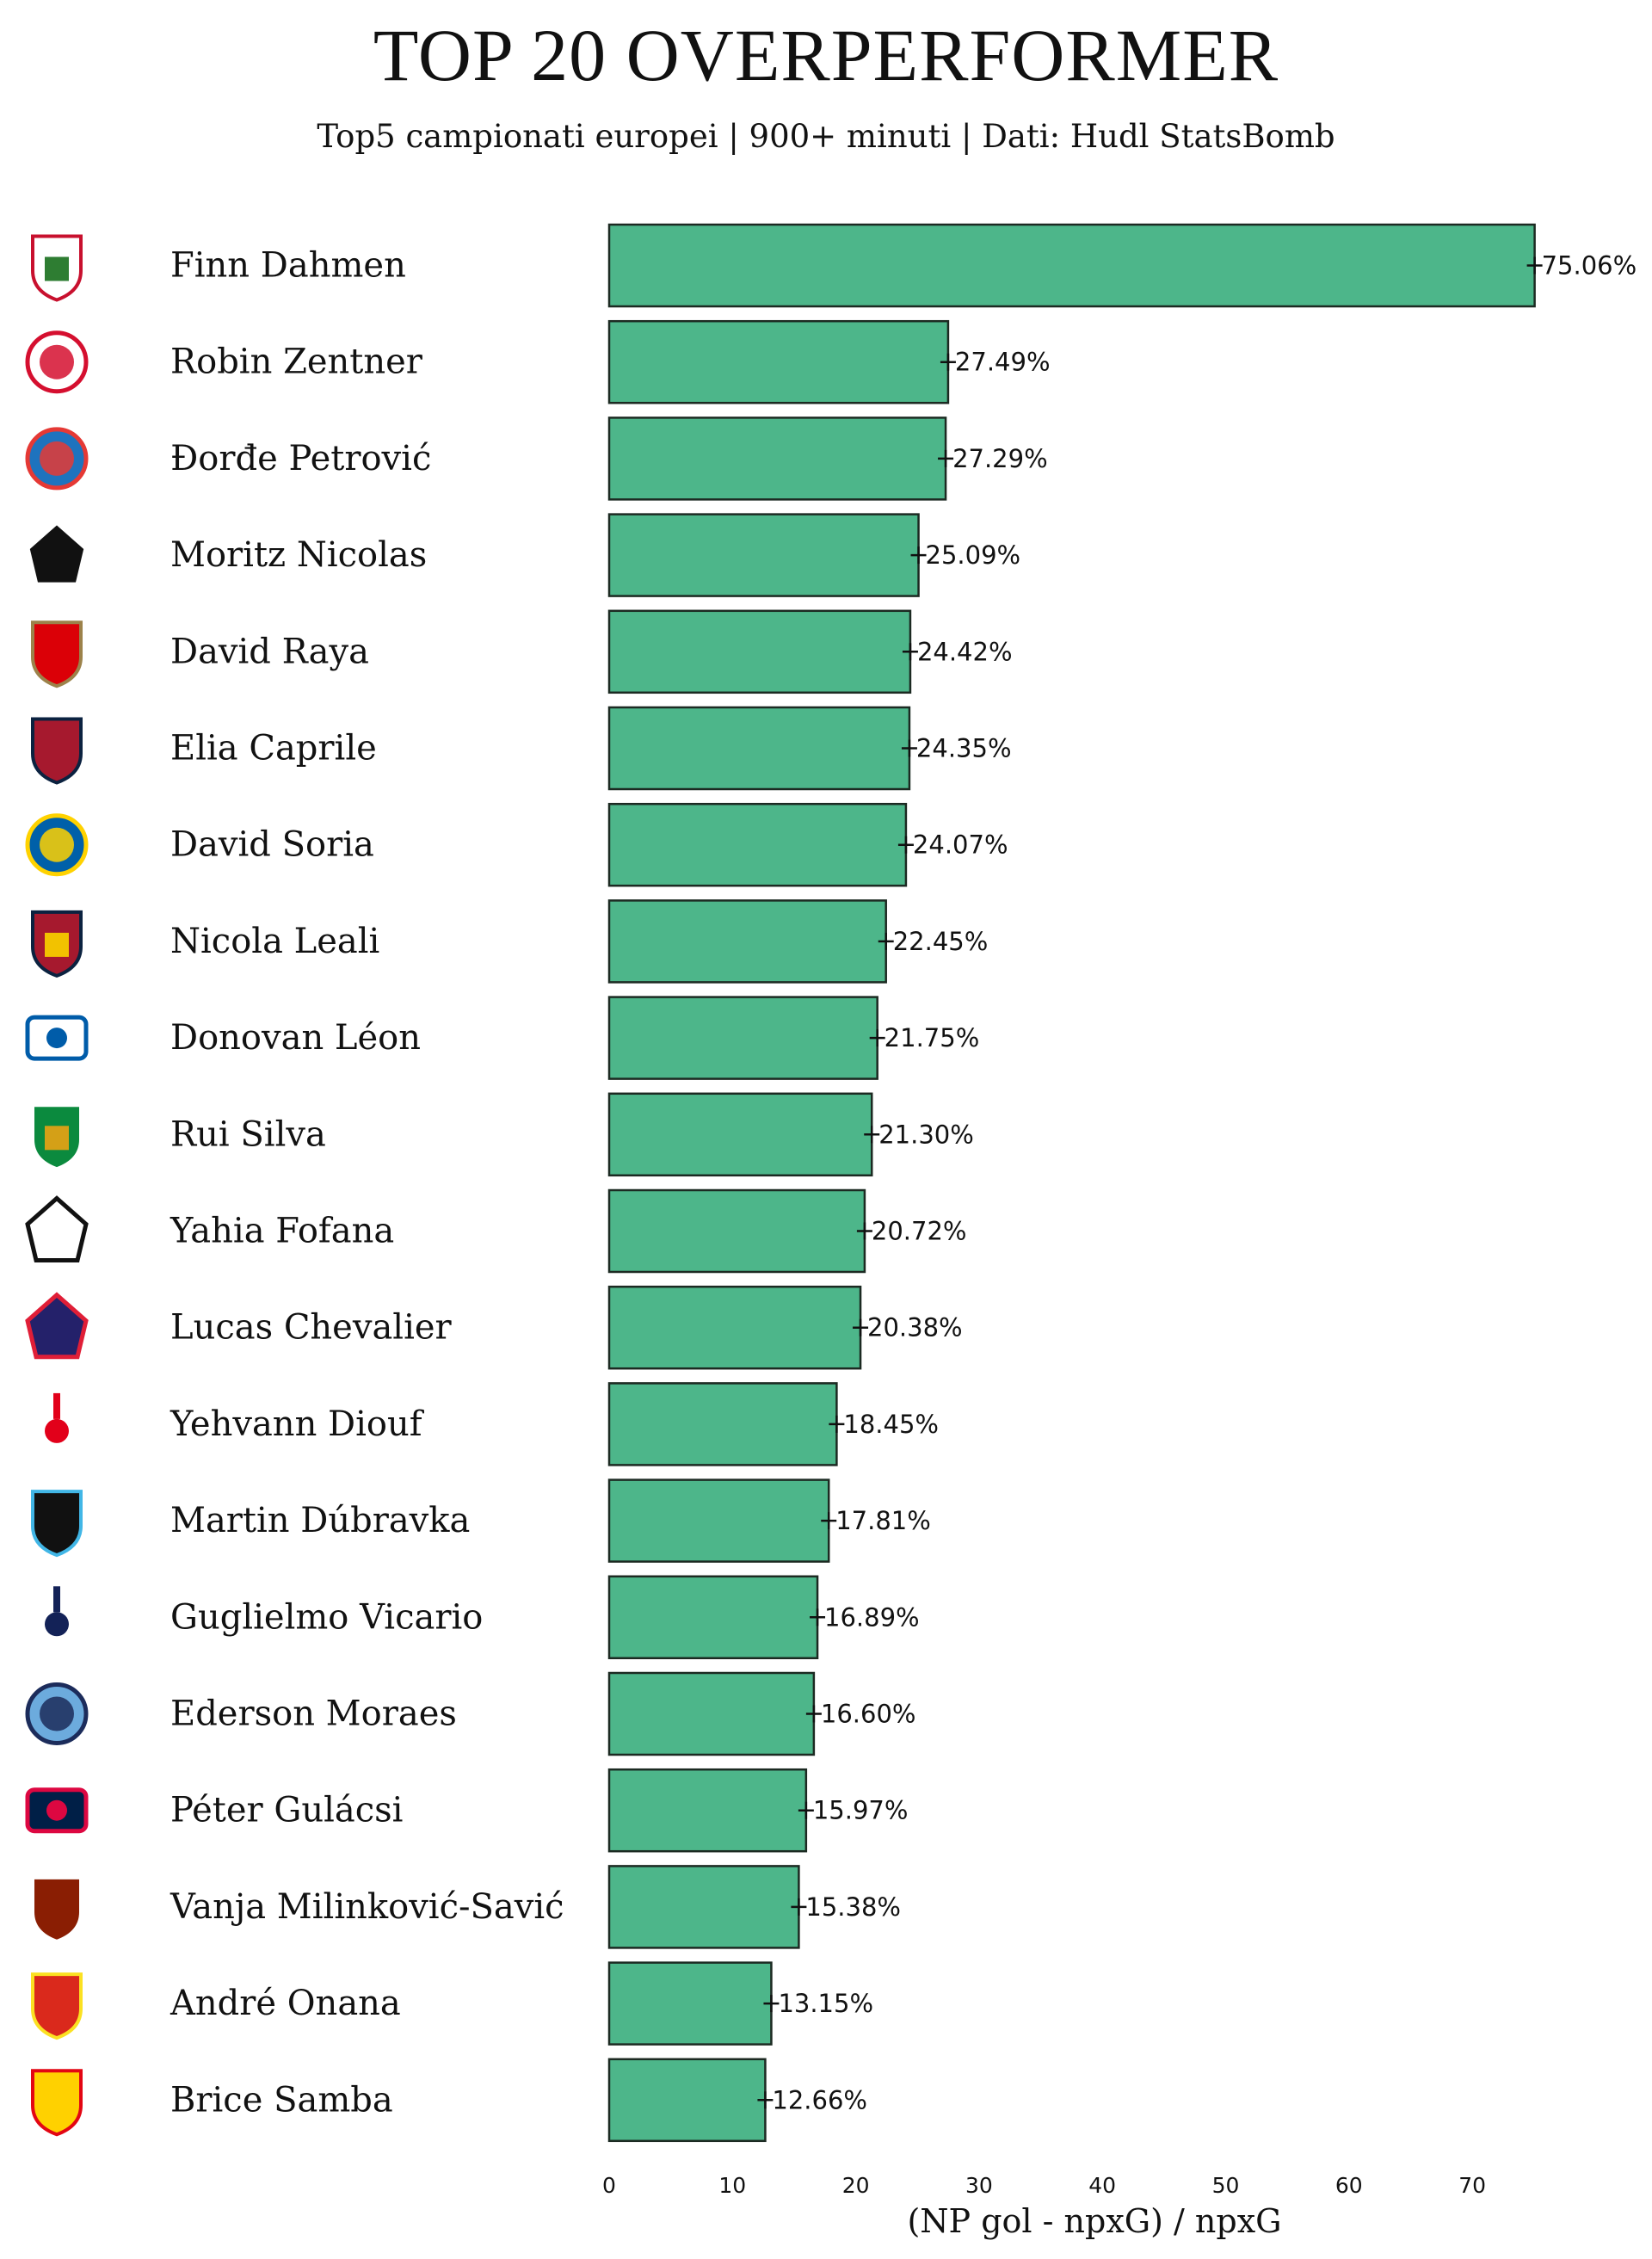 The image size is (1652, 2259). What do you see at coordinates (295, 1038) in the screenshot?
I see `player-name: Donovan Léon` at bounding box center [295, 1038].